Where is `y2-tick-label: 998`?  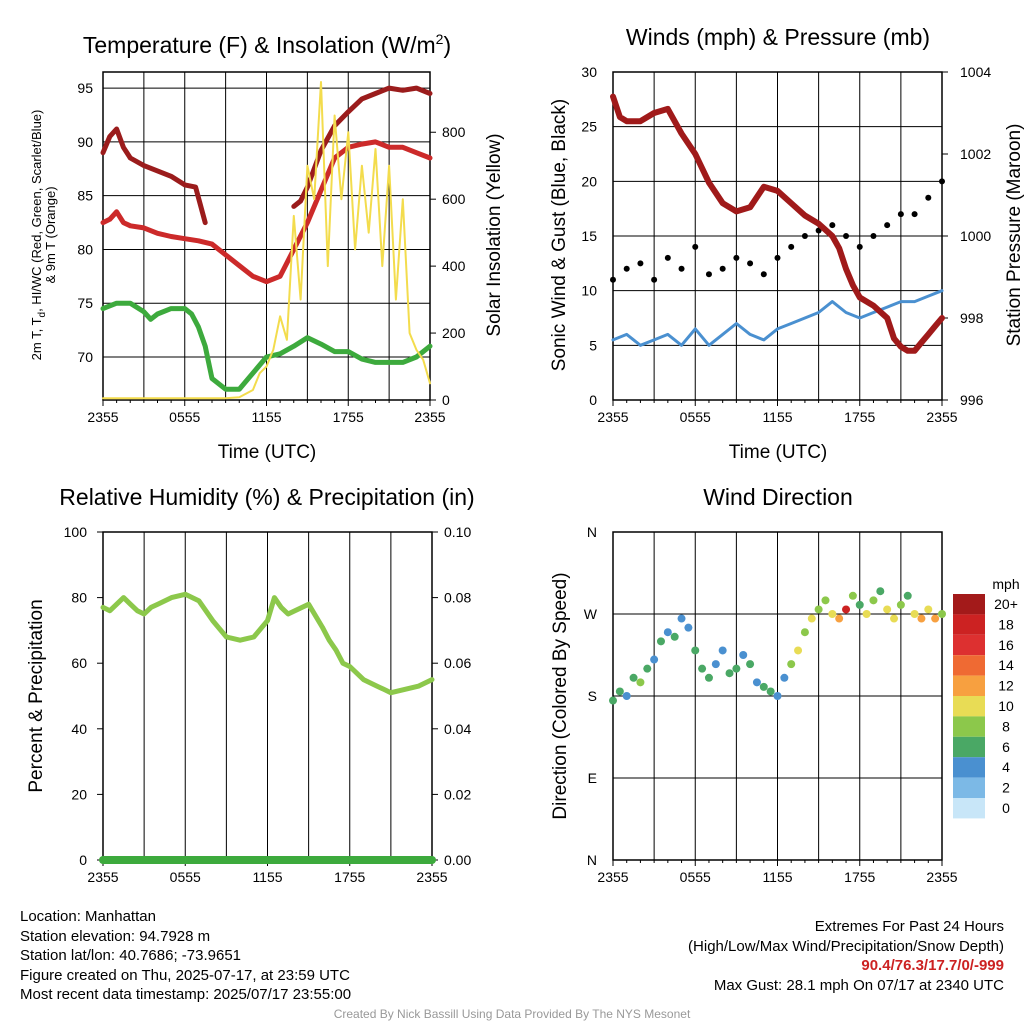
y2-tick-label: 998 is located at coordinates (972, 318).